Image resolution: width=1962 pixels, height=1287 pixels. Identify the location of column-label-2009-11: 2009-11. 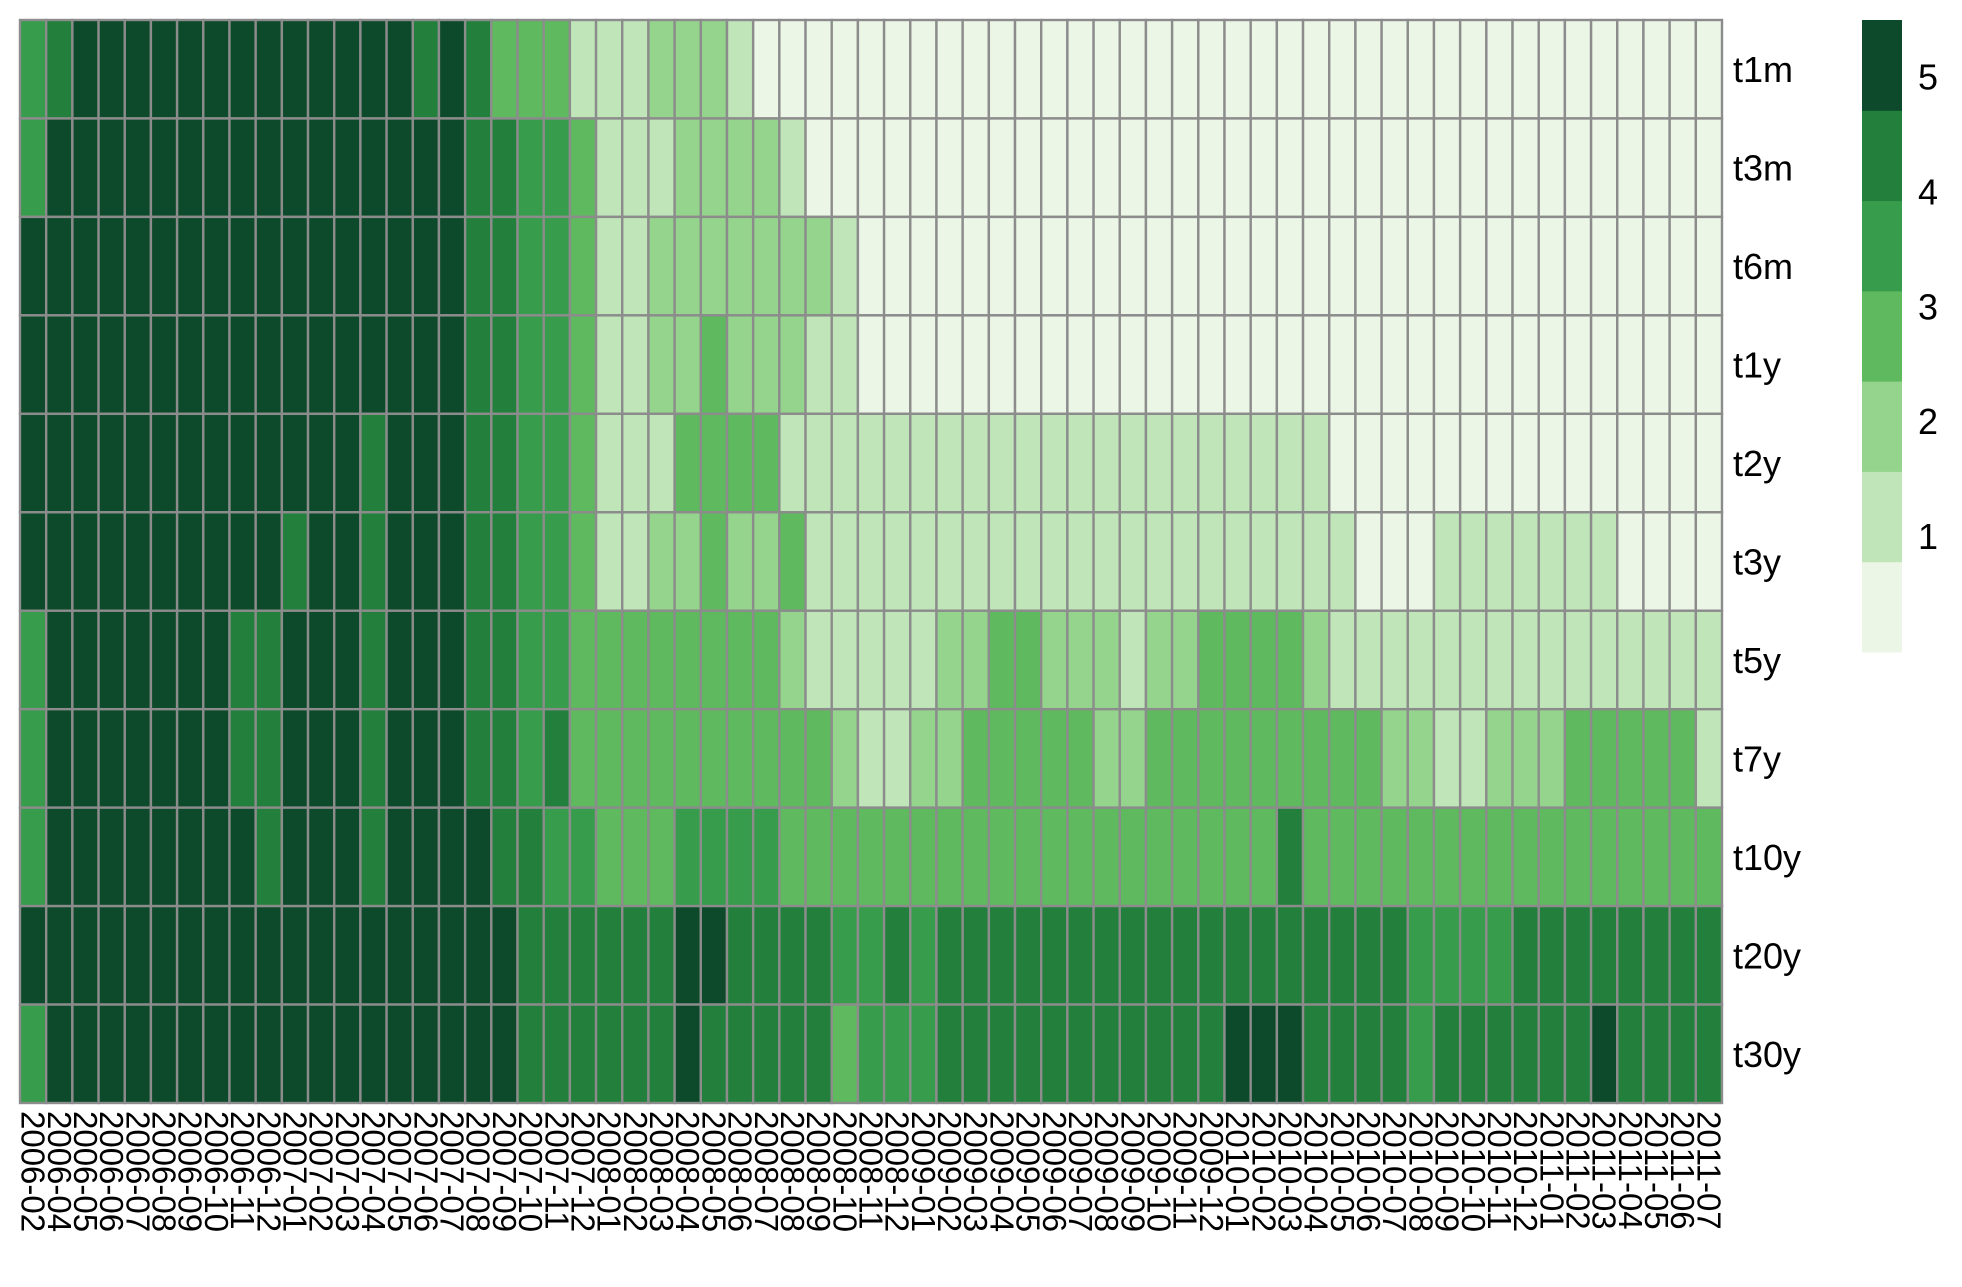
(1185, 1170).